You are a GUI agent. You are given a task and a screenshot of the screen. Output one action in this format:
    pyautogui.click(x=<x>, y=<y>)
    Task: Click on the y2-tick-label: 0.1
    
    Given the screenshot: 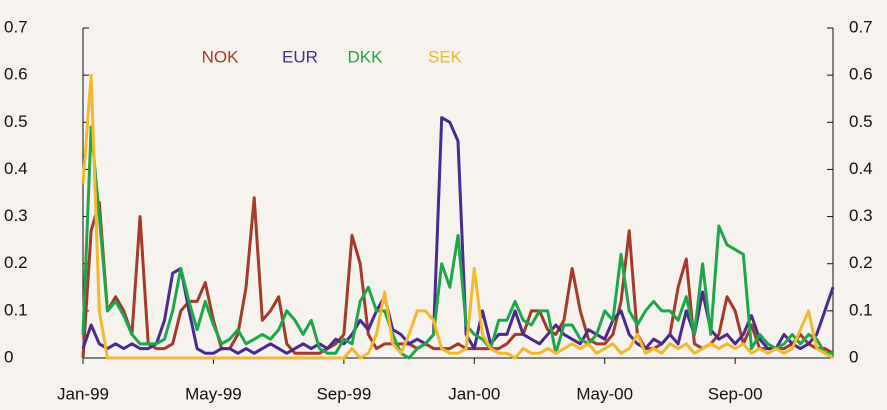 What is the action you would take?
    pyautogui.click(x=861, y=309)
    